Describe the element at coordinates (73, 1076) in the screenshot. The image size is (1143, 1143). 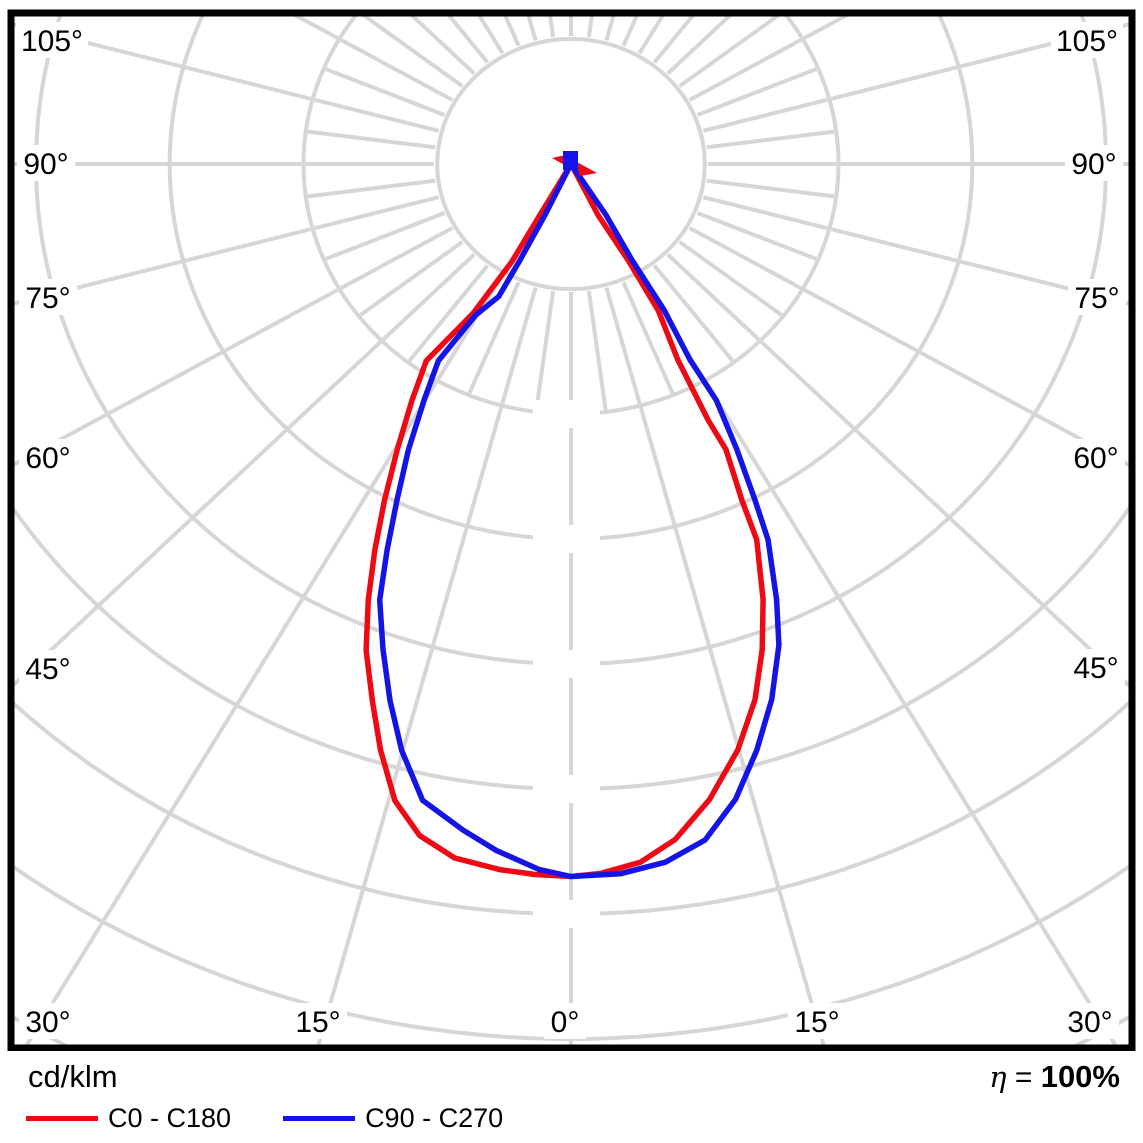
I see `unit-label: cd/klm` at that location.